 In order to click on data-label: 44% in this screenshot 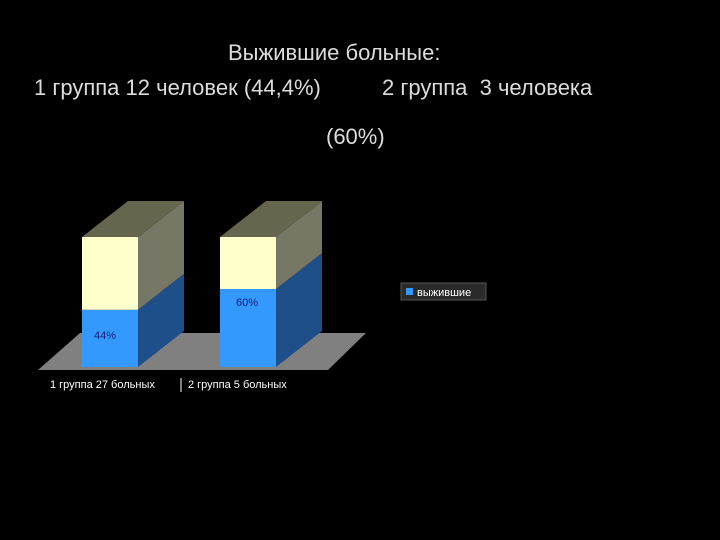, I will do `click(105, 336)`.